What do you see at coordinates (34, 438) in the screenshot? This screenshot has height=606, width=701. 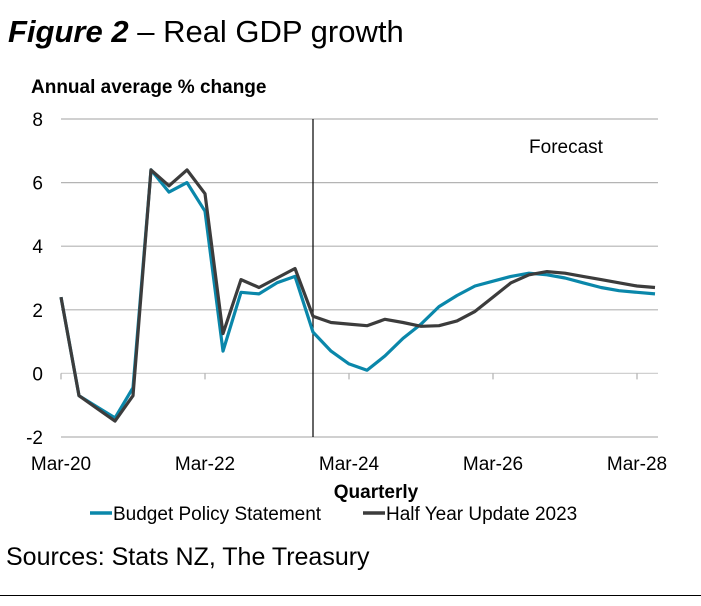 I see `y-tick-label: -2` at bounding box center [34, 438].